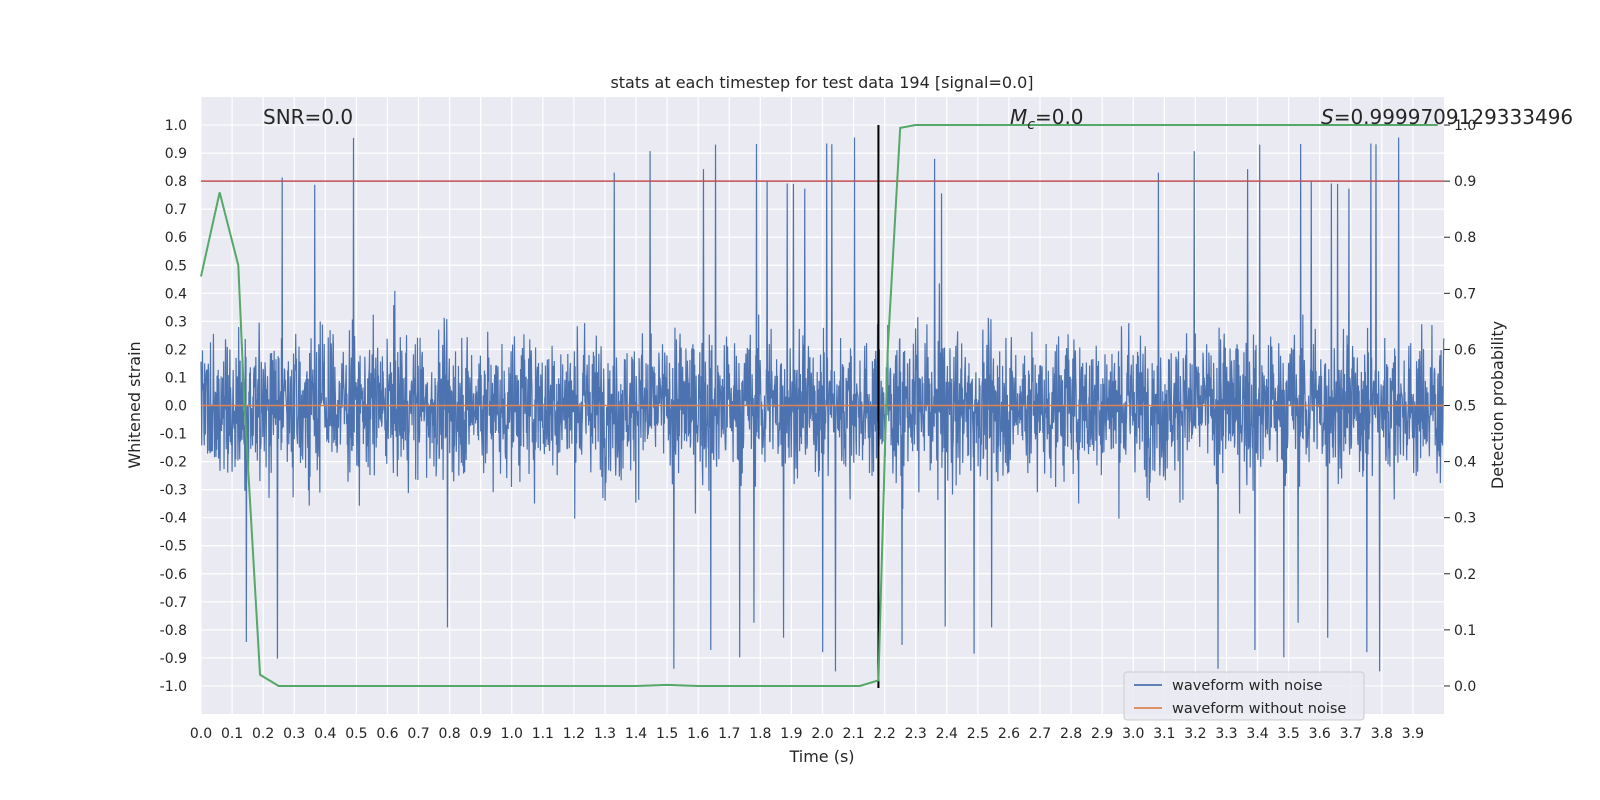 This screenshot has height=800, width=1600. Describe the element at coordinates (263, 734) in the screenshot. I see `x-tick-label: 0.2` at that location.